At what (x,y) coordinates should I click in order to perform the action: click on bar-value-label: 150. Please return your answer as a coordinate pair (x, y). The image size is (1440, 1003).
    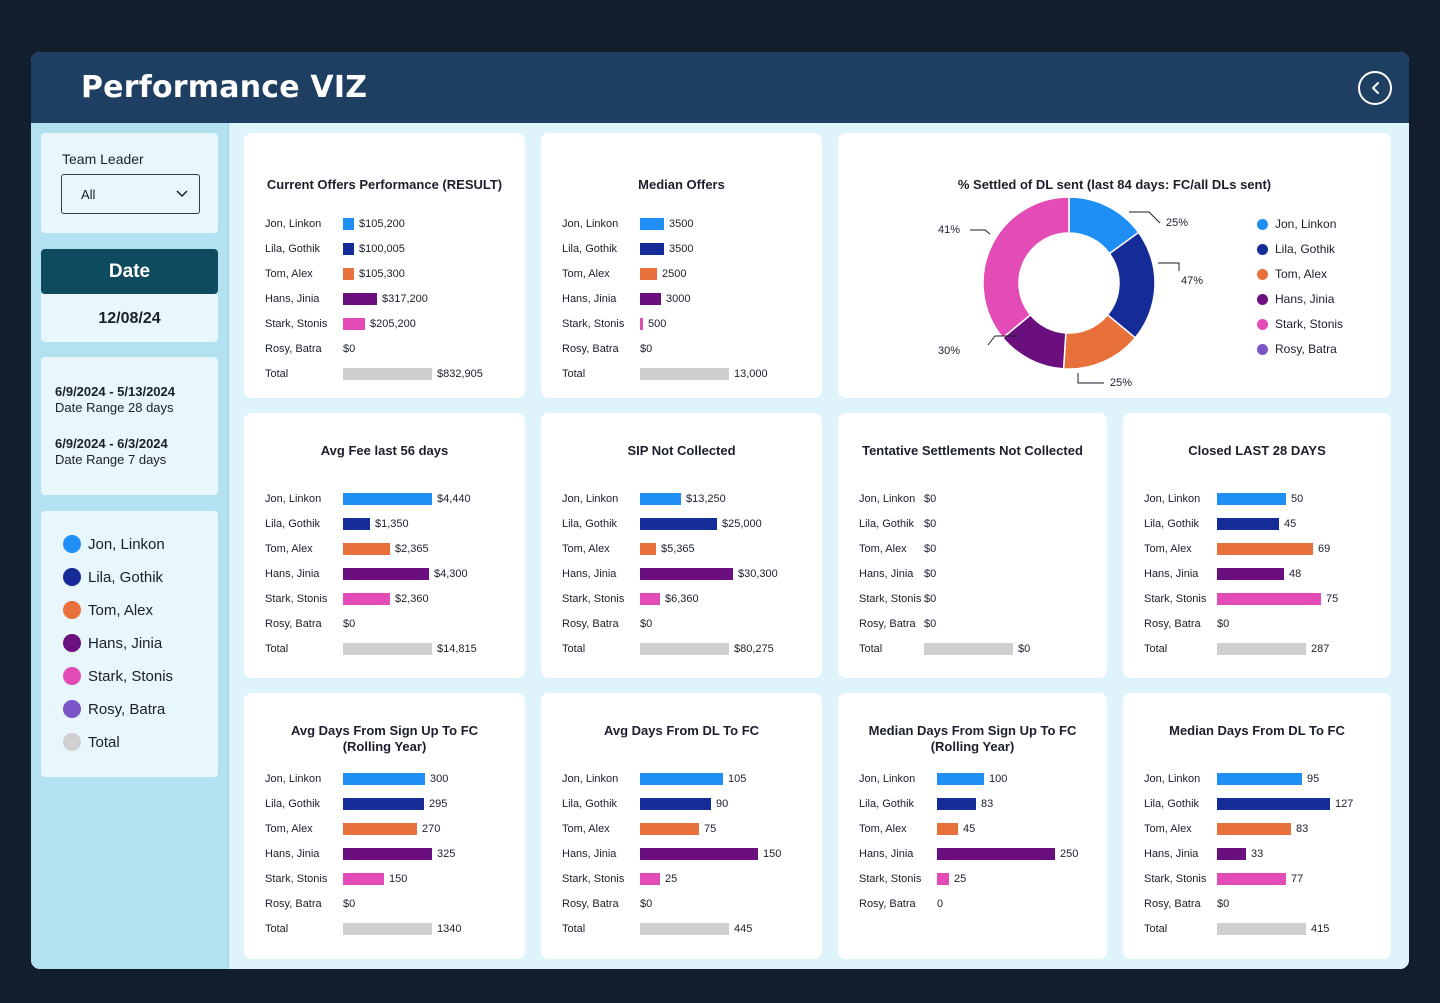
    Looking at the image, I should click on (772, 854).